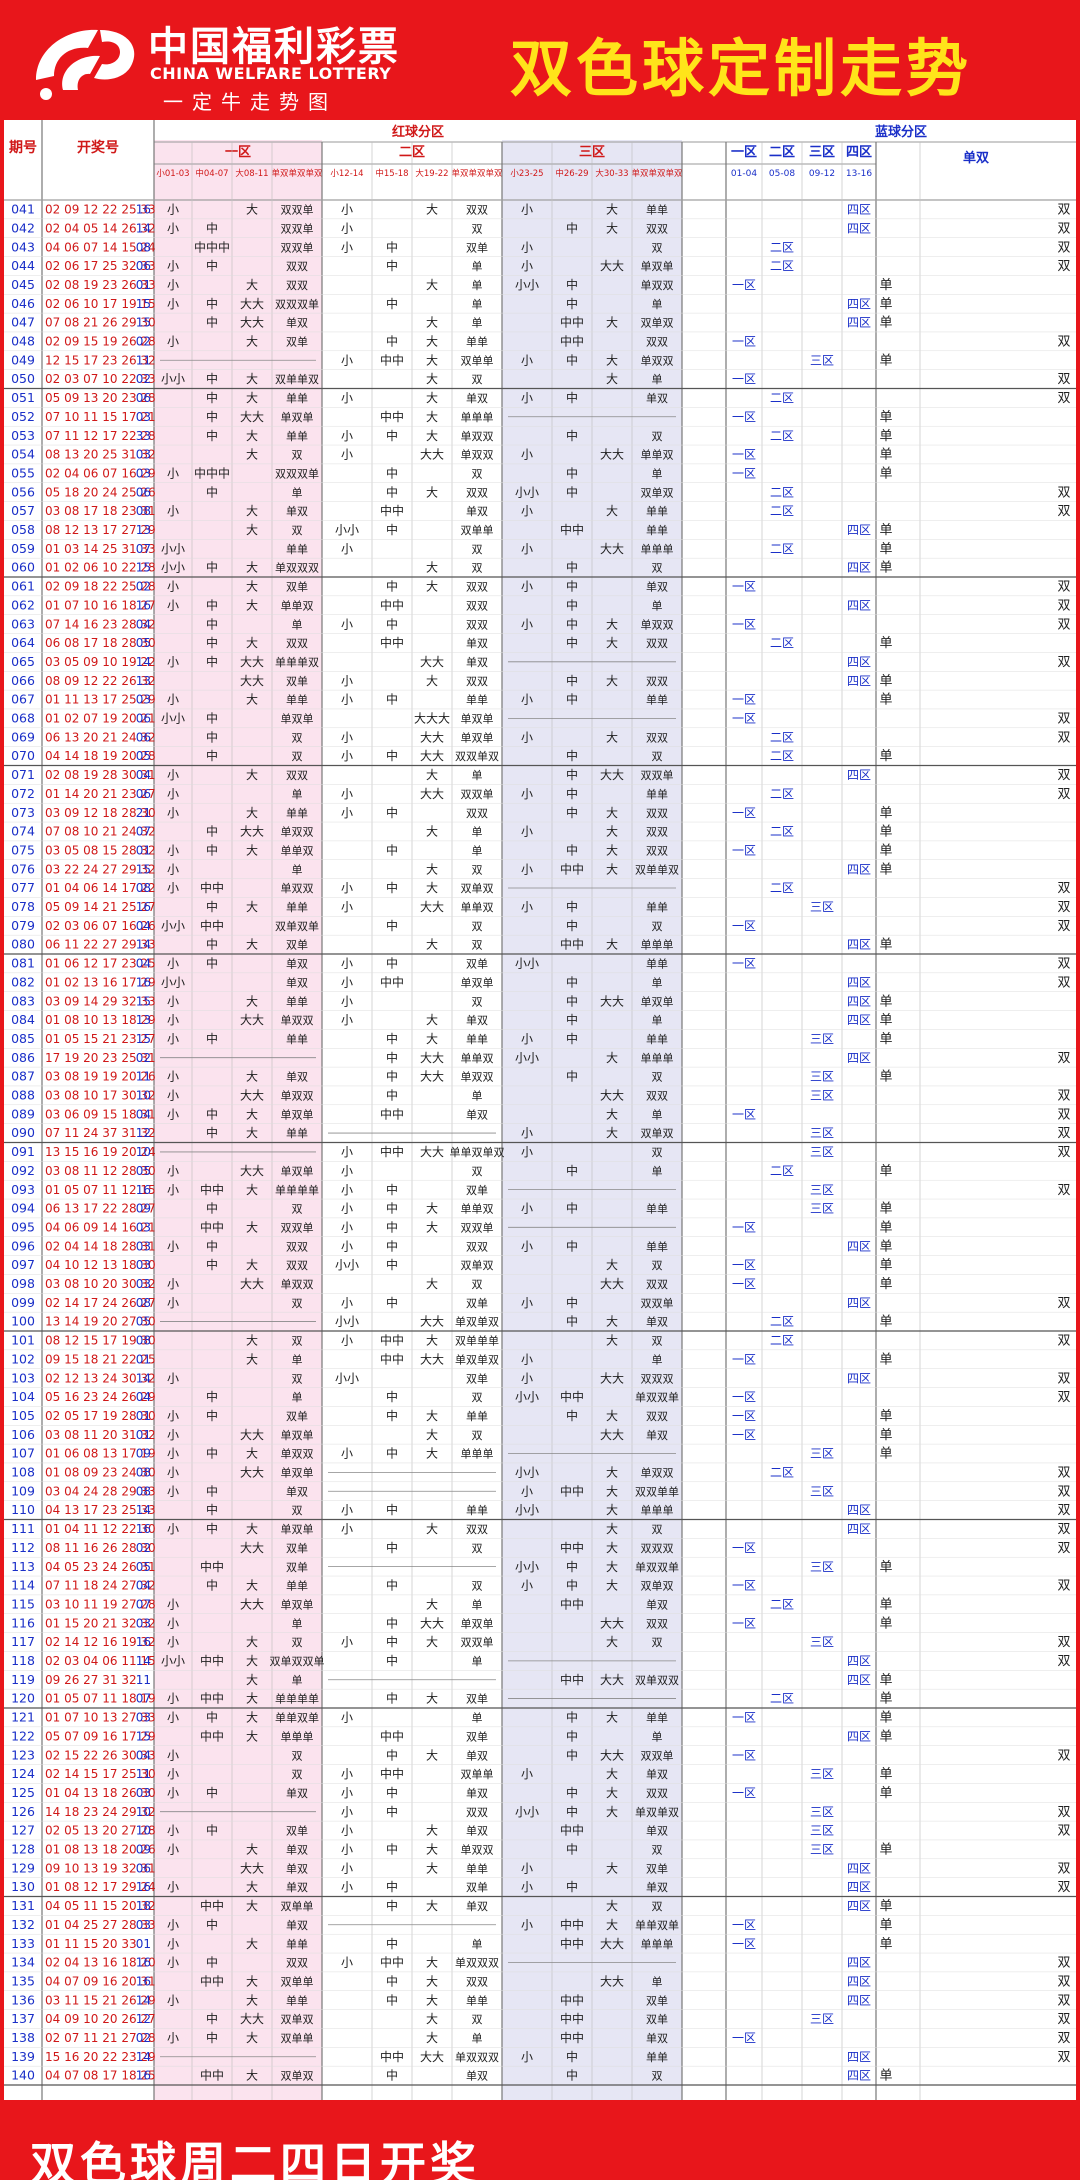 The image size is (1080, 2180). I want to click on blue-ball: 06, so click(143, 794).